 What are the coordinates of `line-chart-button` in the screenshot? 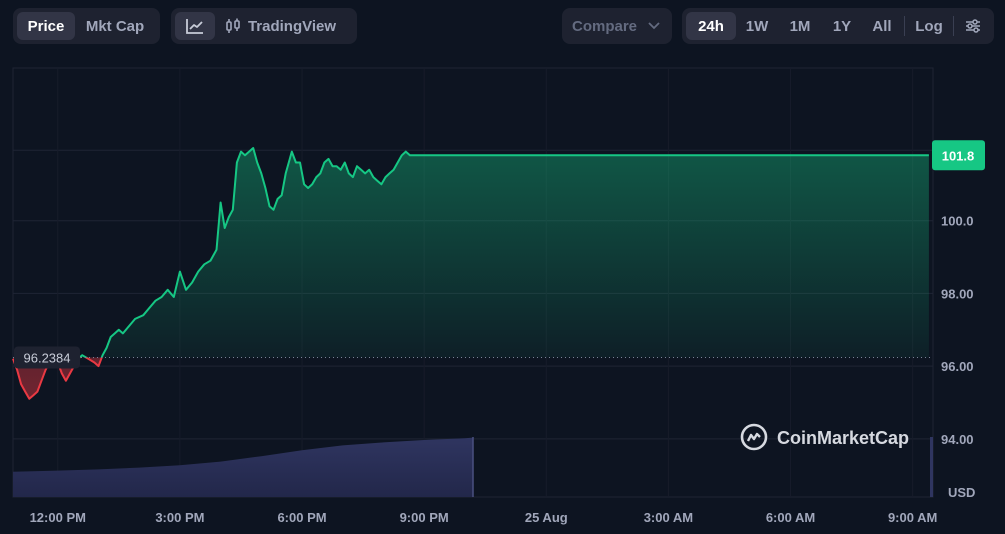 It's located at (195, 26).